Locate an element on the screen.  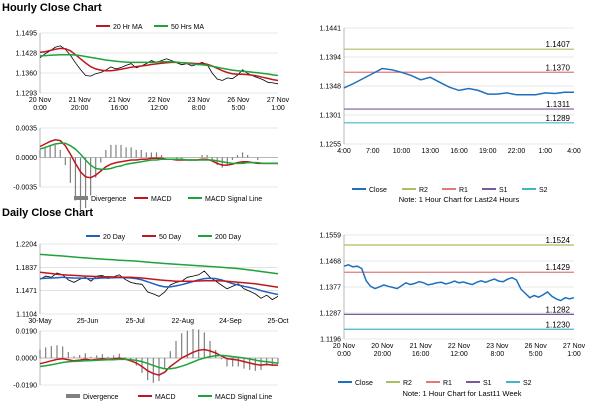
y-tick-label: -0.0035 is located at coordinates (25, 188).